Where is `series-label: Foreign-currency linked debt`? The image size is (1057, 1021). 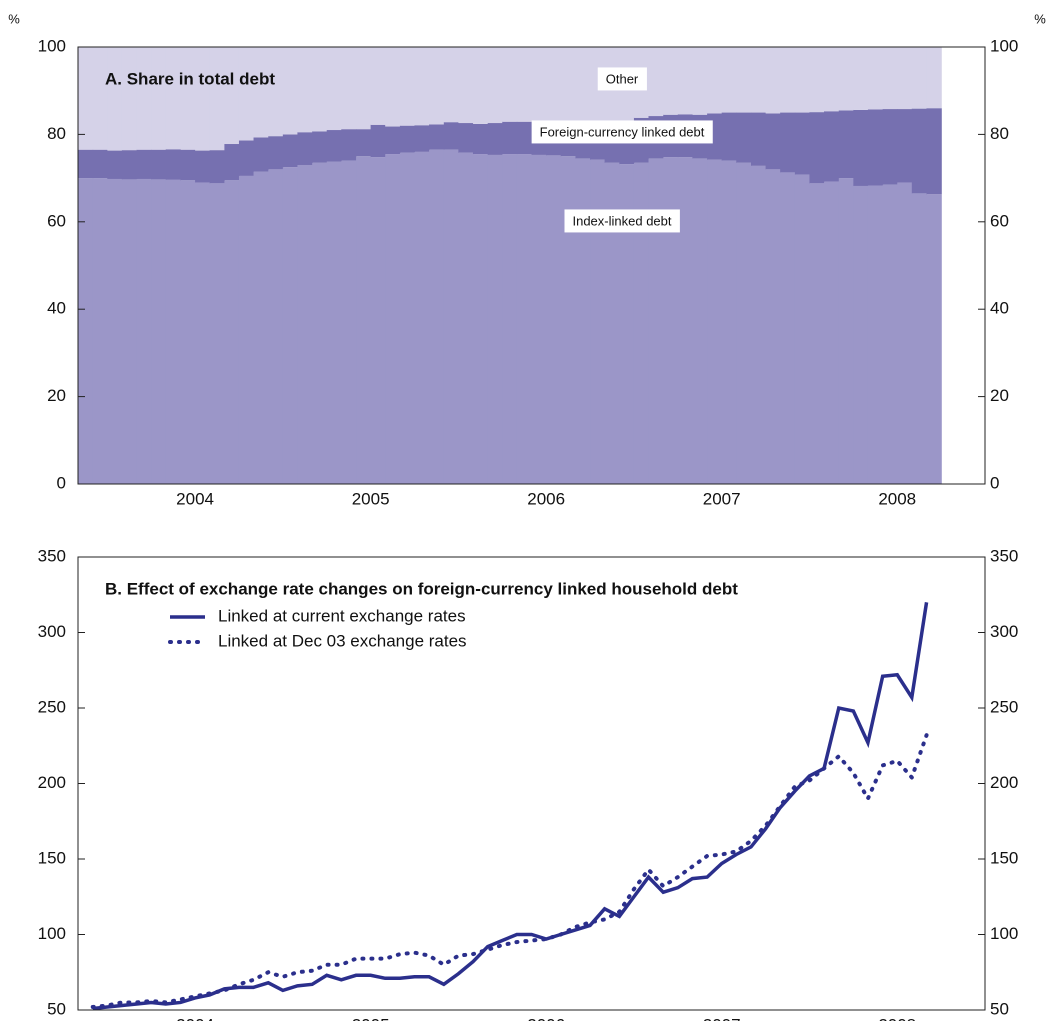 series-label: Foreign-currency linked debt is located at coordinates (622, 131).